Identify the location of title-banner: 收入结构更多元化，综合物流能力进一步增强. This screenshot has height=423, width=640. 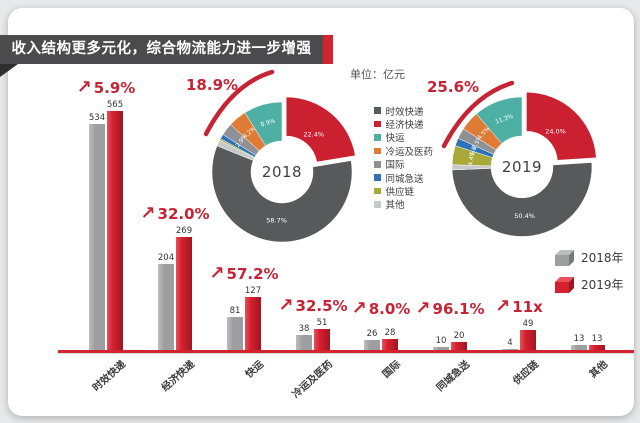
(166, 49).